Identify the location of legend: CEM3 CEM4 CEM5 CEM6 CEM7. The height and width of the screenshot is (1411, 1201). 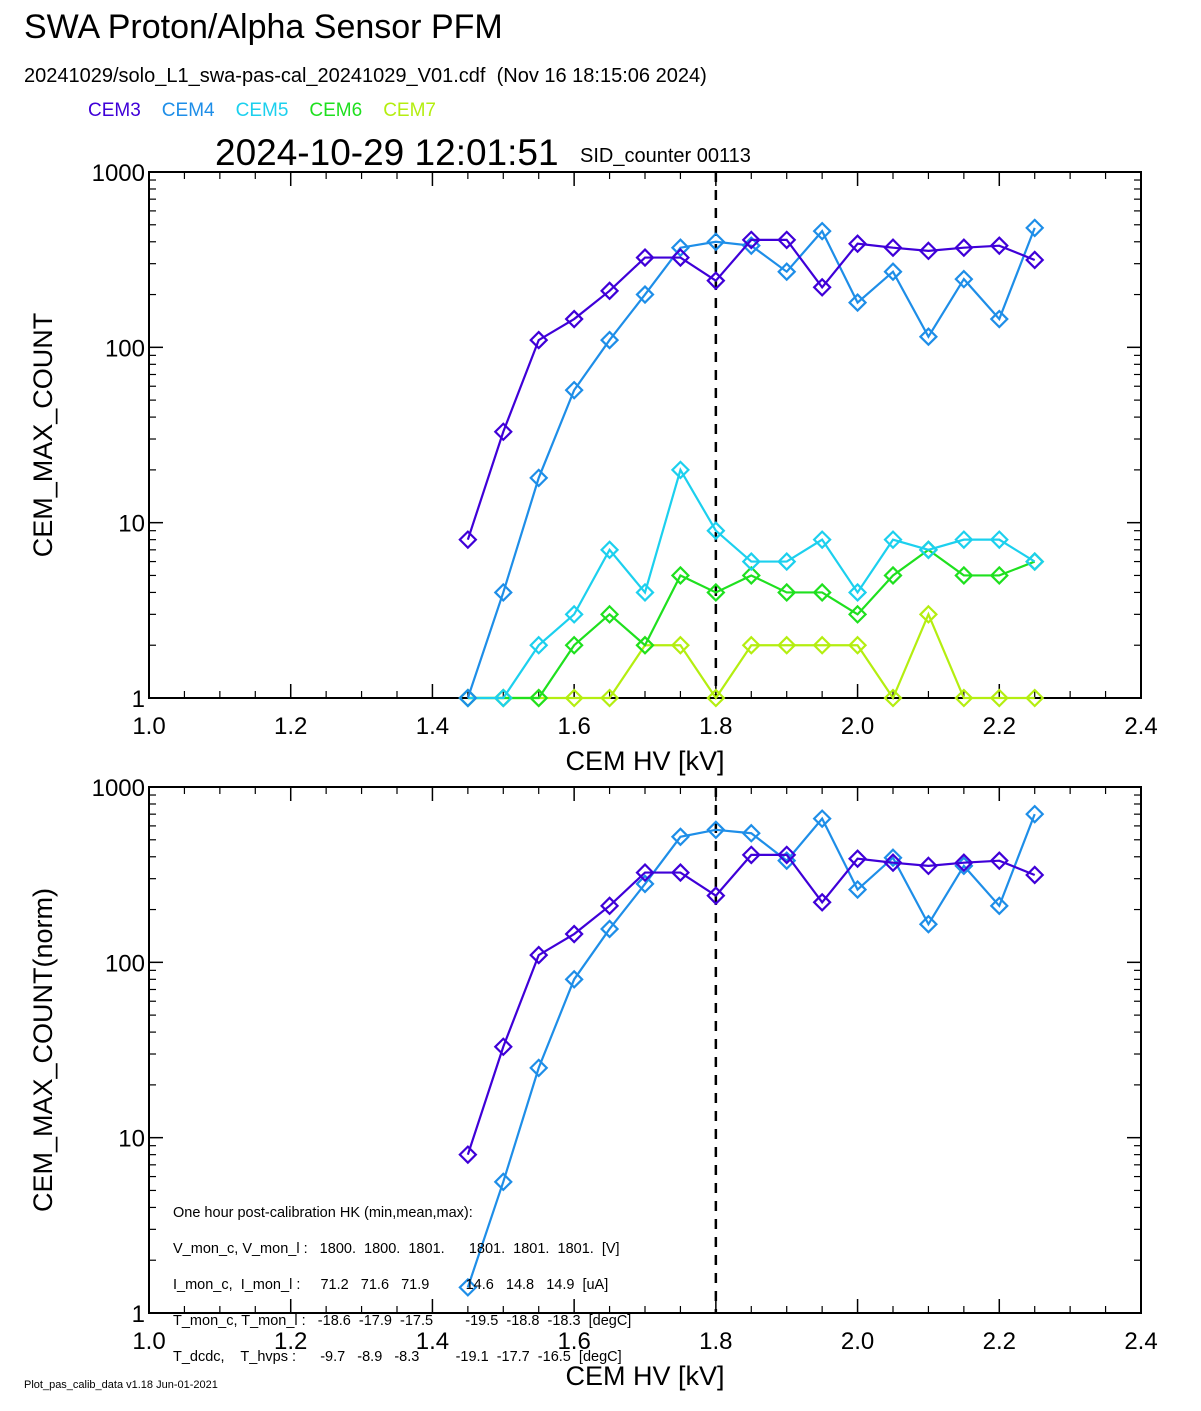
(272, 111).